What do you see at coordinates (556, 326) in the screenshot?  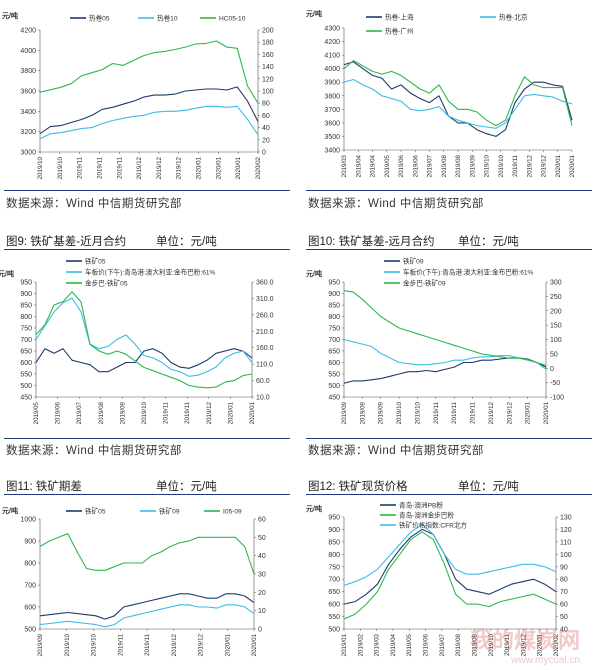 I see `right-tick-label: 150` at bounding box center [556, 326].